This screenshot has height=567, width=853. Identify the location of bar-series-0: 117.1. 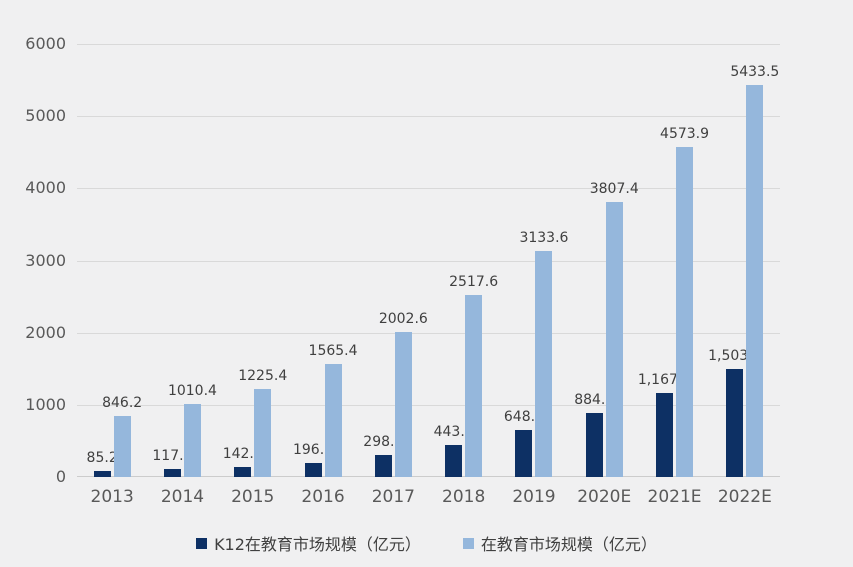
(172, 462).